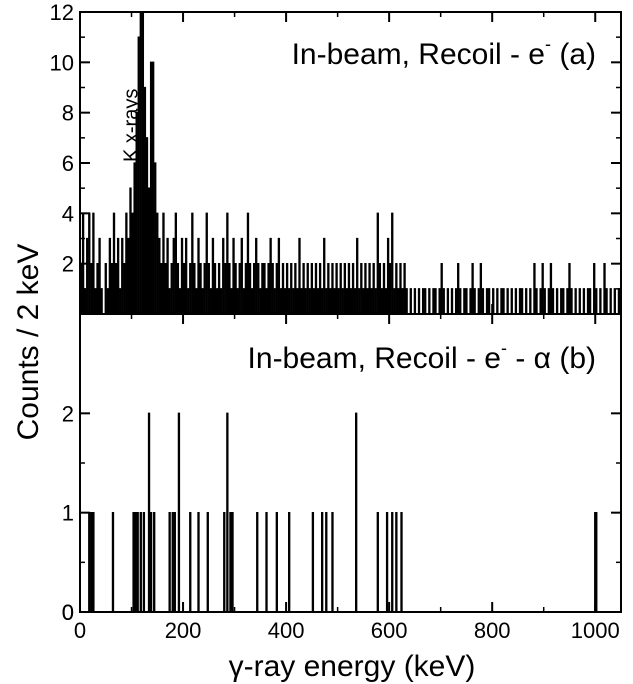  What do you see at coordinates (132, 125) in the screenshot?
I see `k-xrays-annotation: K x-rays` at bounding box center [132, 125].